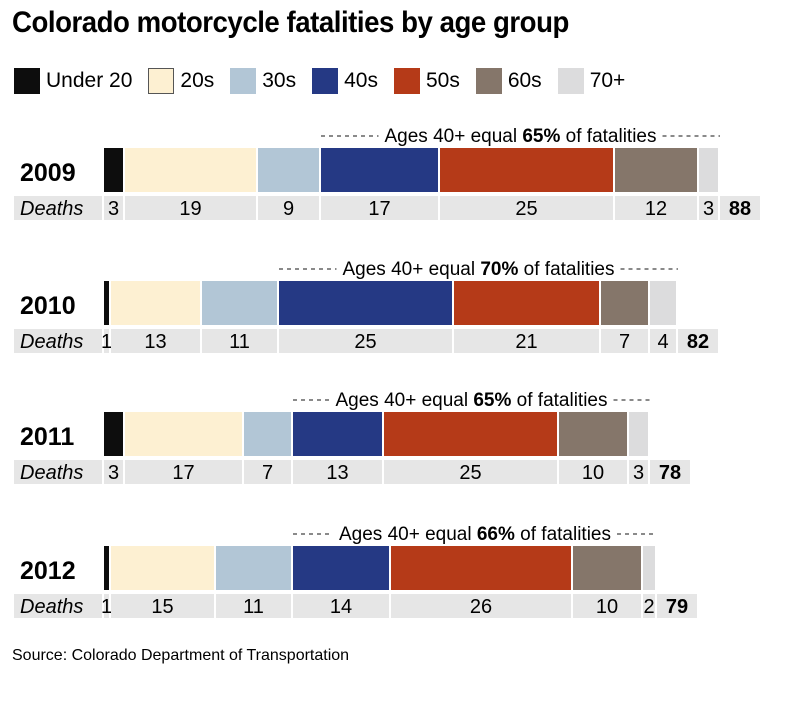 The height and width of the screenshot is (707, 800). What do you see at coordinates (478, 269) in the screenshot?
I see `annotation-label: Ages 40+ equal 70% of fatalities` at bounding box center [478, 269].